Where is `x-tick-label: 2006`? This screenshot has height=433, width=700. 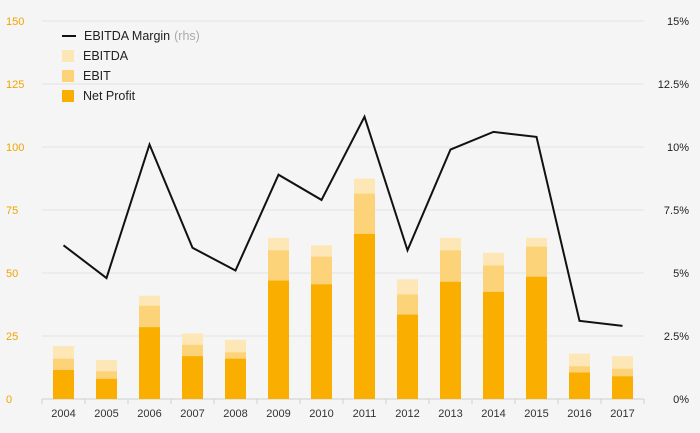 x-tick-label: 2006 is located at coordinates (149, 414).